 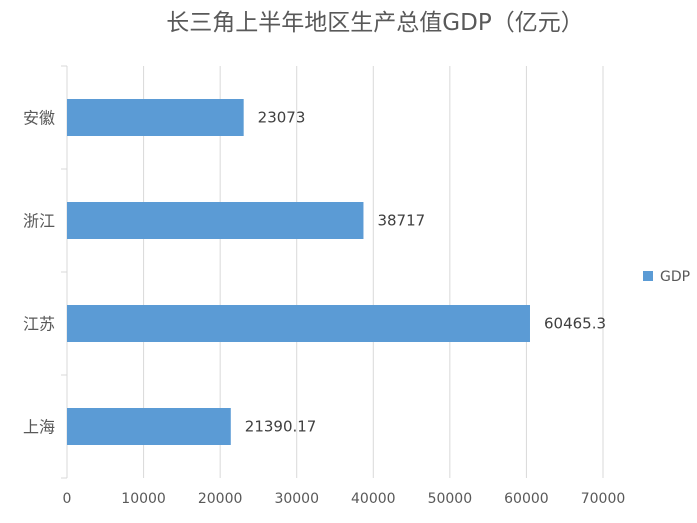 What do you see at coordinates (648, 276) in the screenshot?
I see `legend-swatch` at bounding box center [648, 276].